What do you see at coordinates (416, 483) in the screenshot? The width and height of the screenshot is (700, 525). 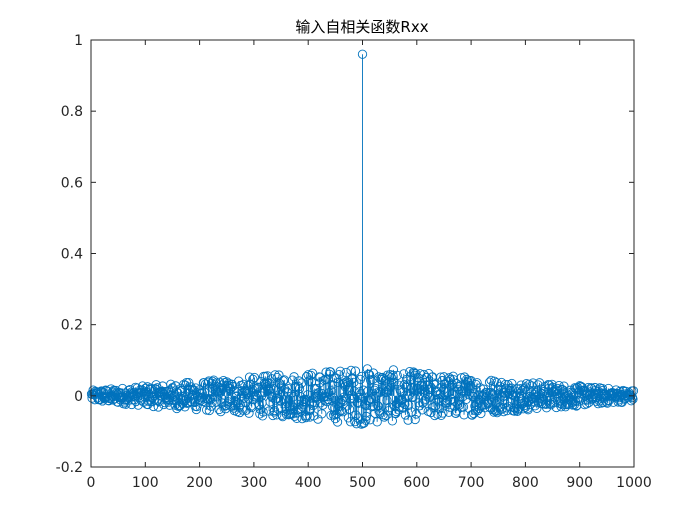 I see `x-tick-label: 600` at bounding box center [416, 483].